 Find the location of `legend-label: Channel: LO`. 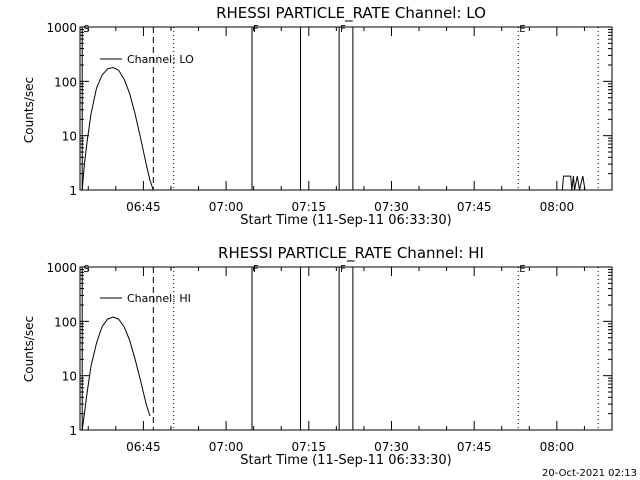

legend-label: Channel: LO is located at coordinates (160, 59).